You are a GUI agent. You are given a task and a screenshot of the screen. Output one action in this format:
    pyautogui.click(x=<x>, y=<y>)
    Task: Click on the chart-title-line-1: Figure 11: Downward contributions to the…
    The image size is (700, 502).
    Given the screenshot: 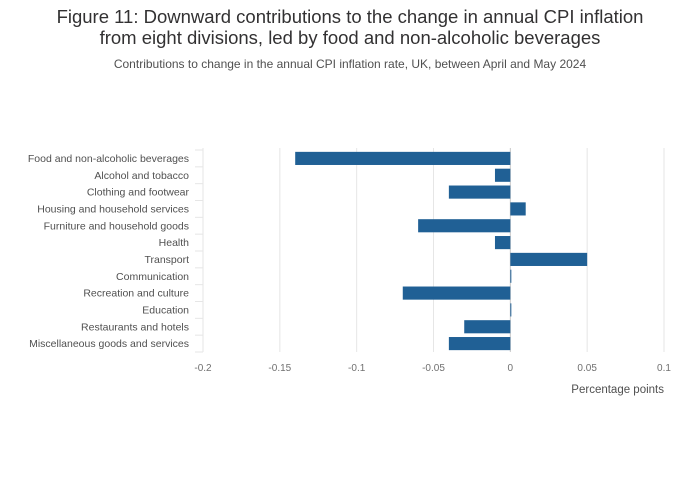 What is the action you would take?
    pyautogui.click(x=350, y=16)
    